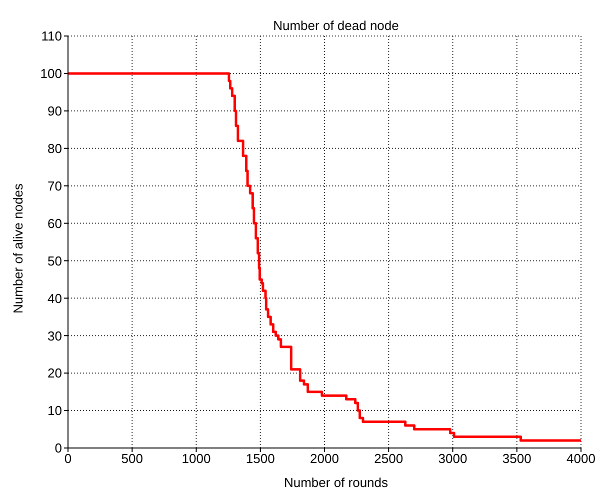  I want to click on y-tick-label: 50, so click(55, 260).